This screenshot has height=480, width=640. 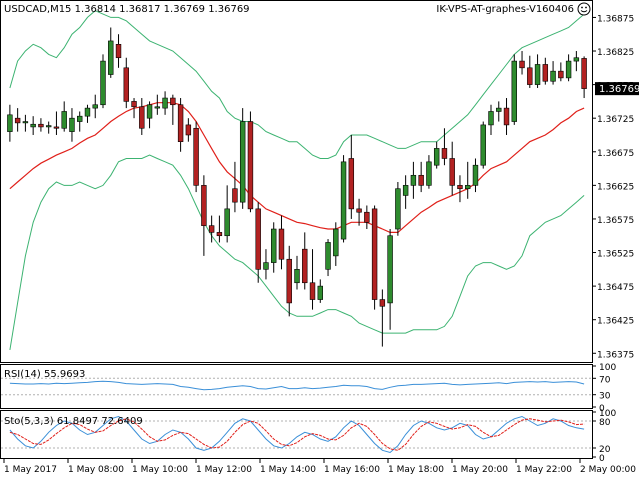 What do you see at coordinates (73, 421) in the screenshot?
I see `stoch-title: Sto(5,3,3) 61.8497 72.6409` at bounding box center [73, 421].